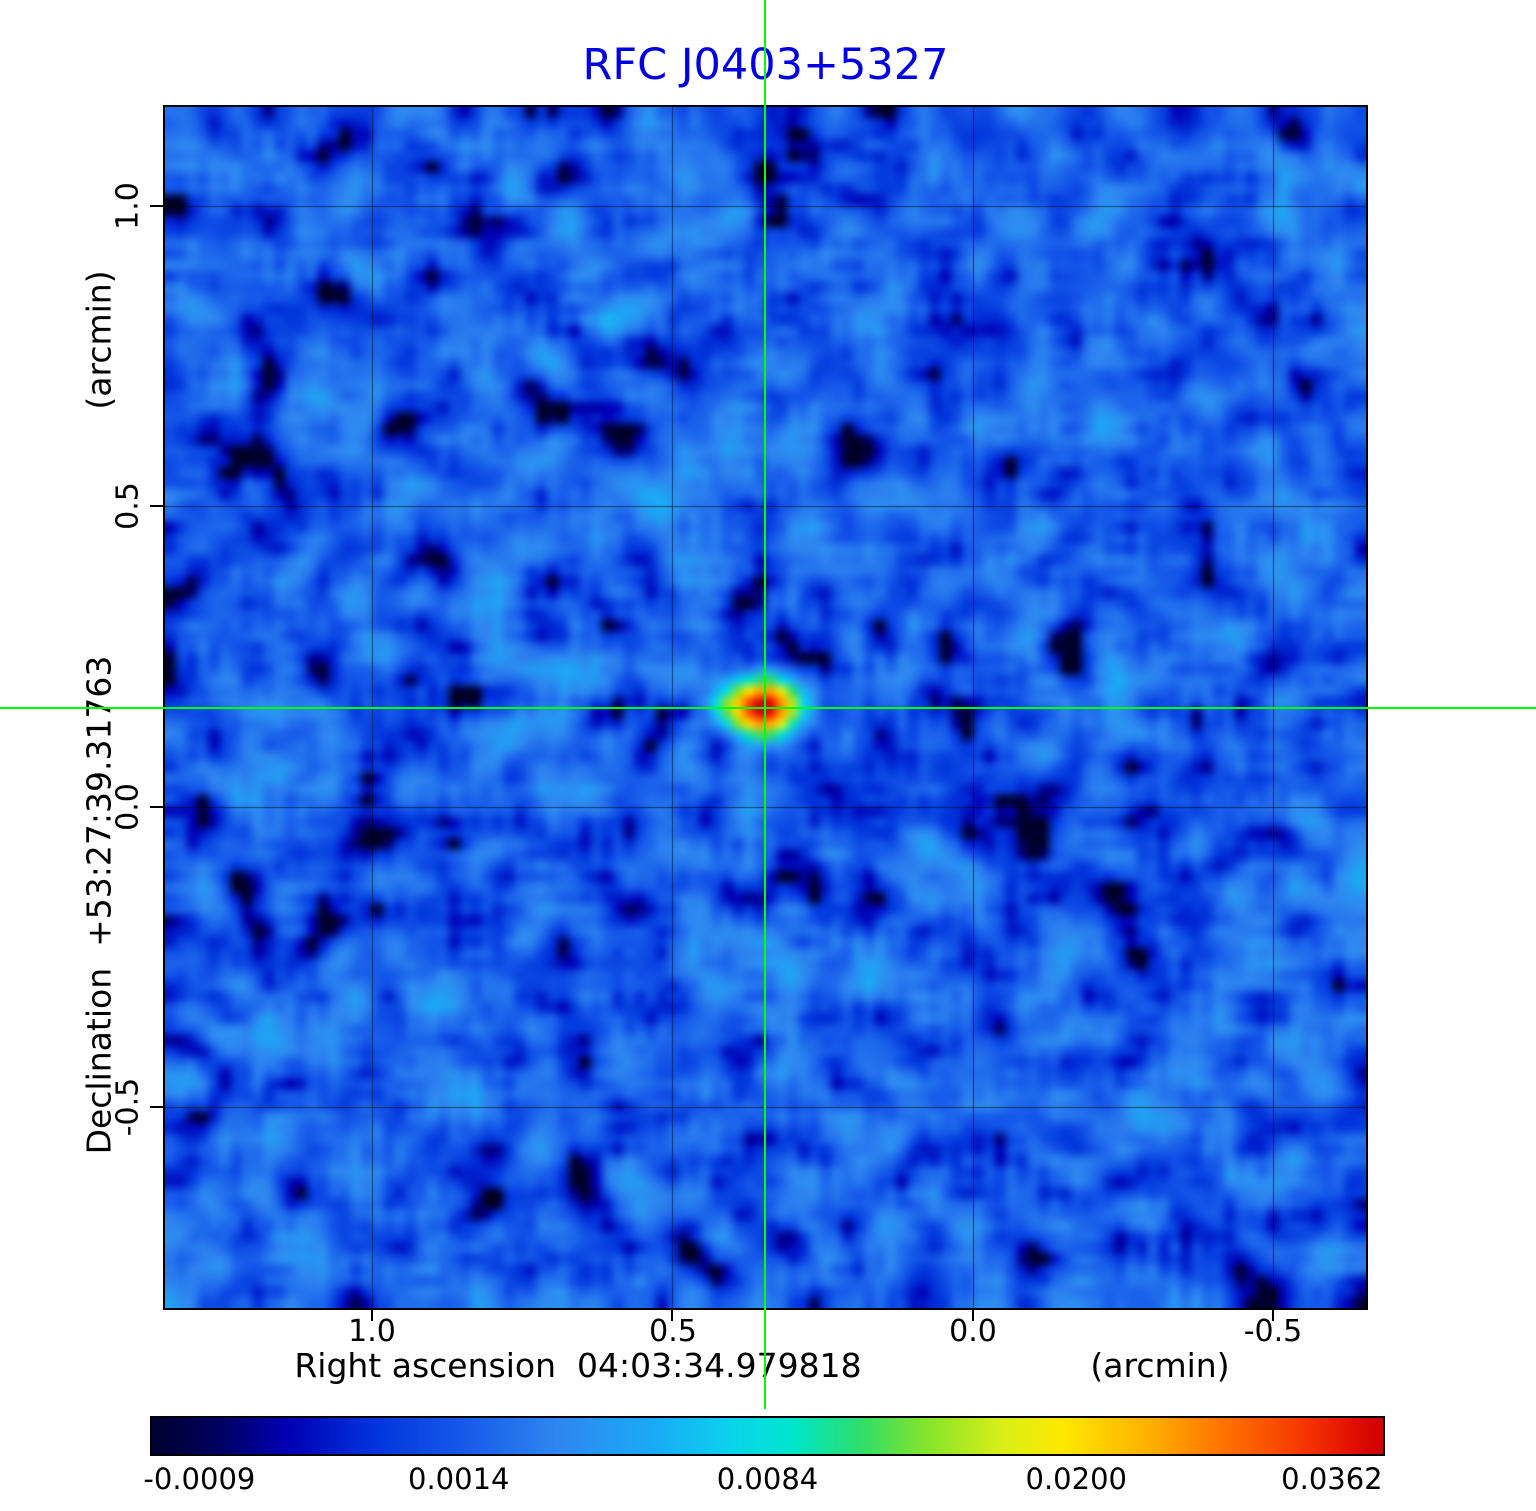  I want to click on x-axis-unit-label: (arcmin), so click(1160, 1365).